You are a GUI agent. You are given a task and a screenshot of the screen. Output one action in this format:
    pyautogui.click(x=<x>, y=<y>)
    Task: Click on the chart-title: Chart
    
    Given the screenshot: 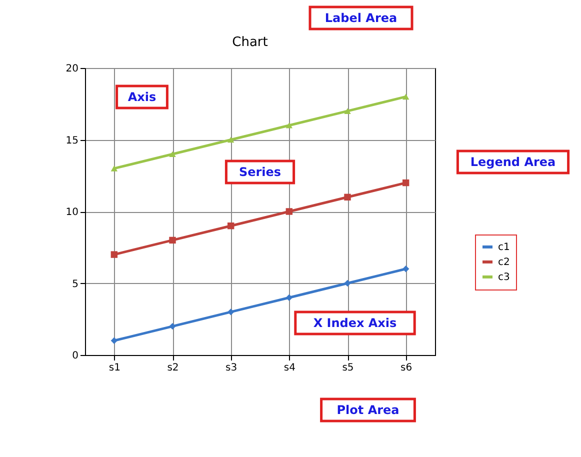 What is the action you would take?
    pyautogui.click(x=250, y=42)
    